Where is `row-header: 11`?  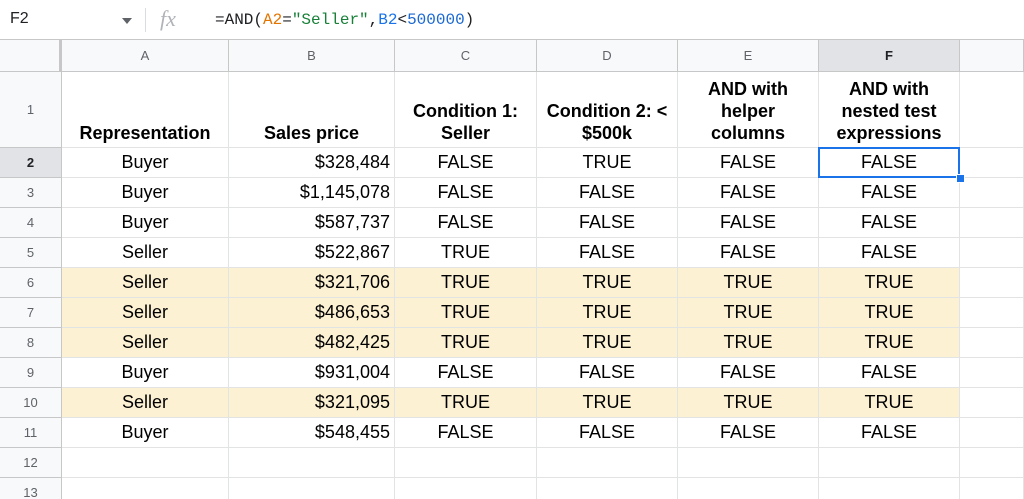 row-header: 11 is located at coordinates (31, 433).